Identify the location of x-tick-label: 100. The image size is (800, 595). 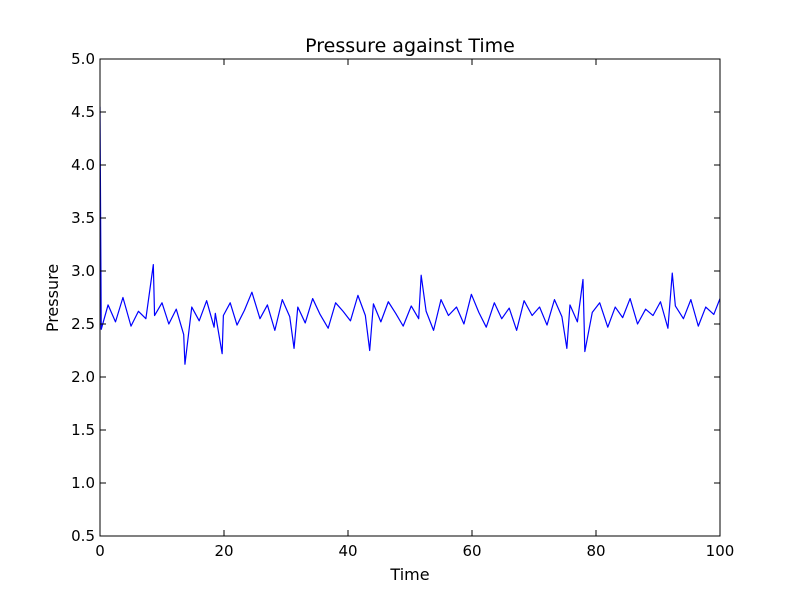
(720, 551).